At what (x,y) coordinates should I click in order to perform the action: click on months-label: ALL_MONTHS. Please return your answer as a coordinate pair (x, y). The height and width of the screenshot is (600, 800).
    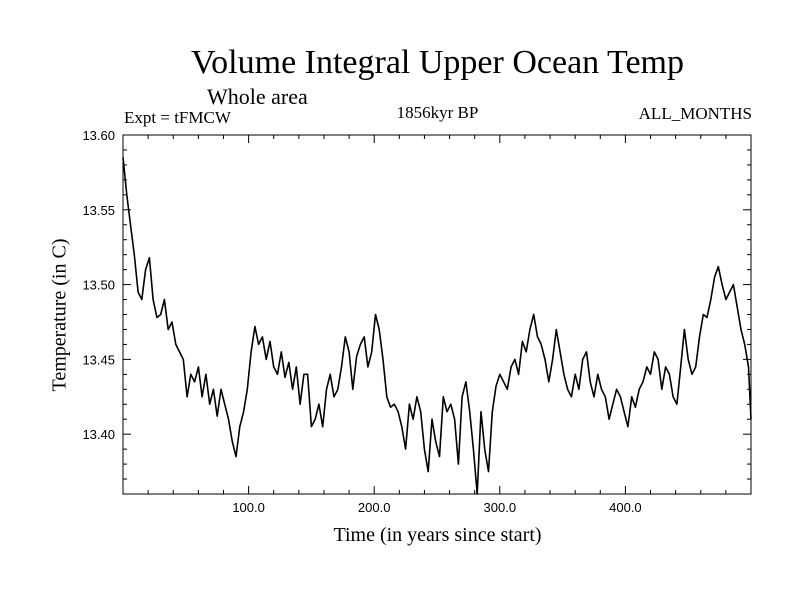
    Looking at the image, I should click on (695, 113).